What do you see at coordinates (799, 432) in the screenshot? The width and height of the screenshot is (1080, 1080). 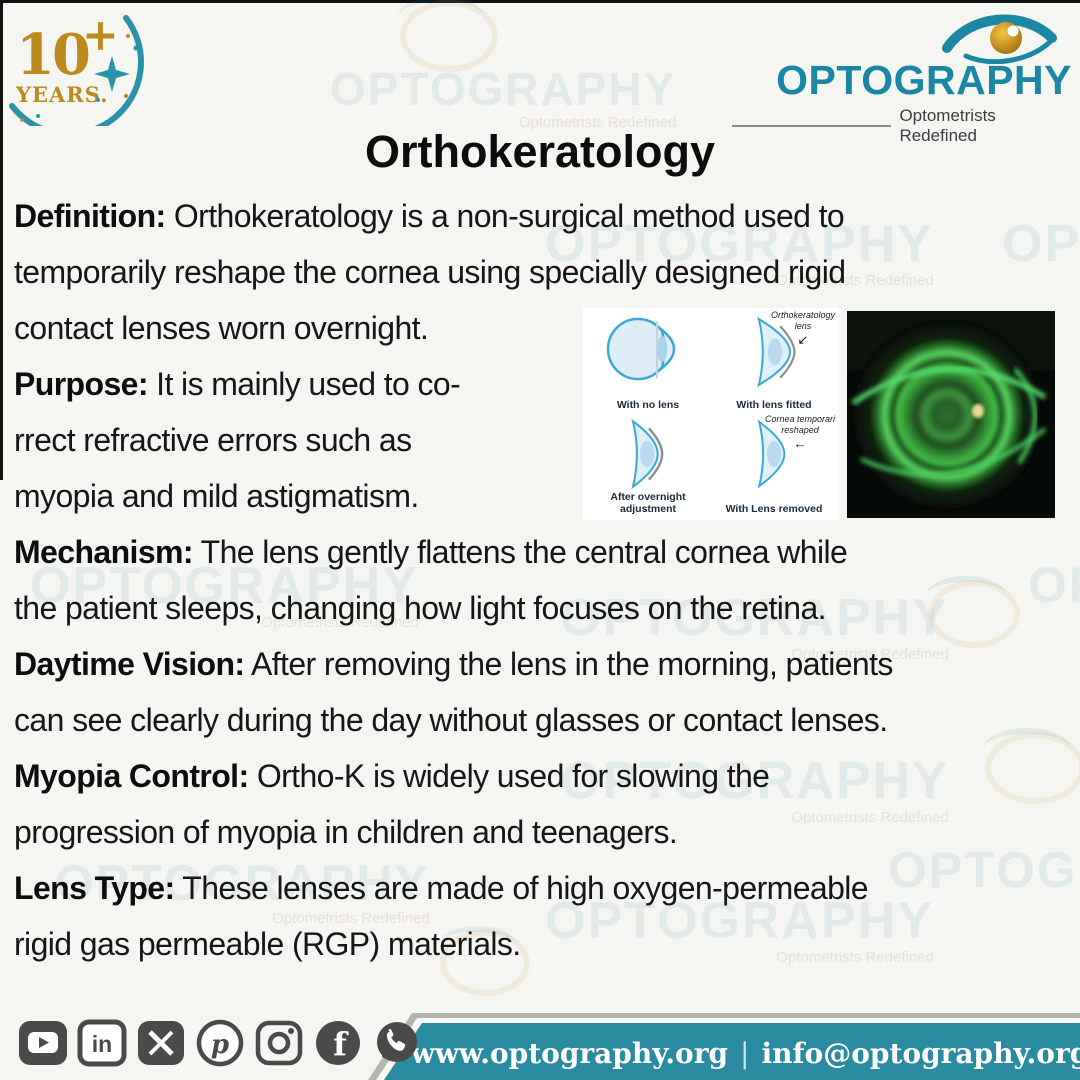 I see `diagram-annotation: Cornea temporari reshaped ←` at bounding box center [799, 432].